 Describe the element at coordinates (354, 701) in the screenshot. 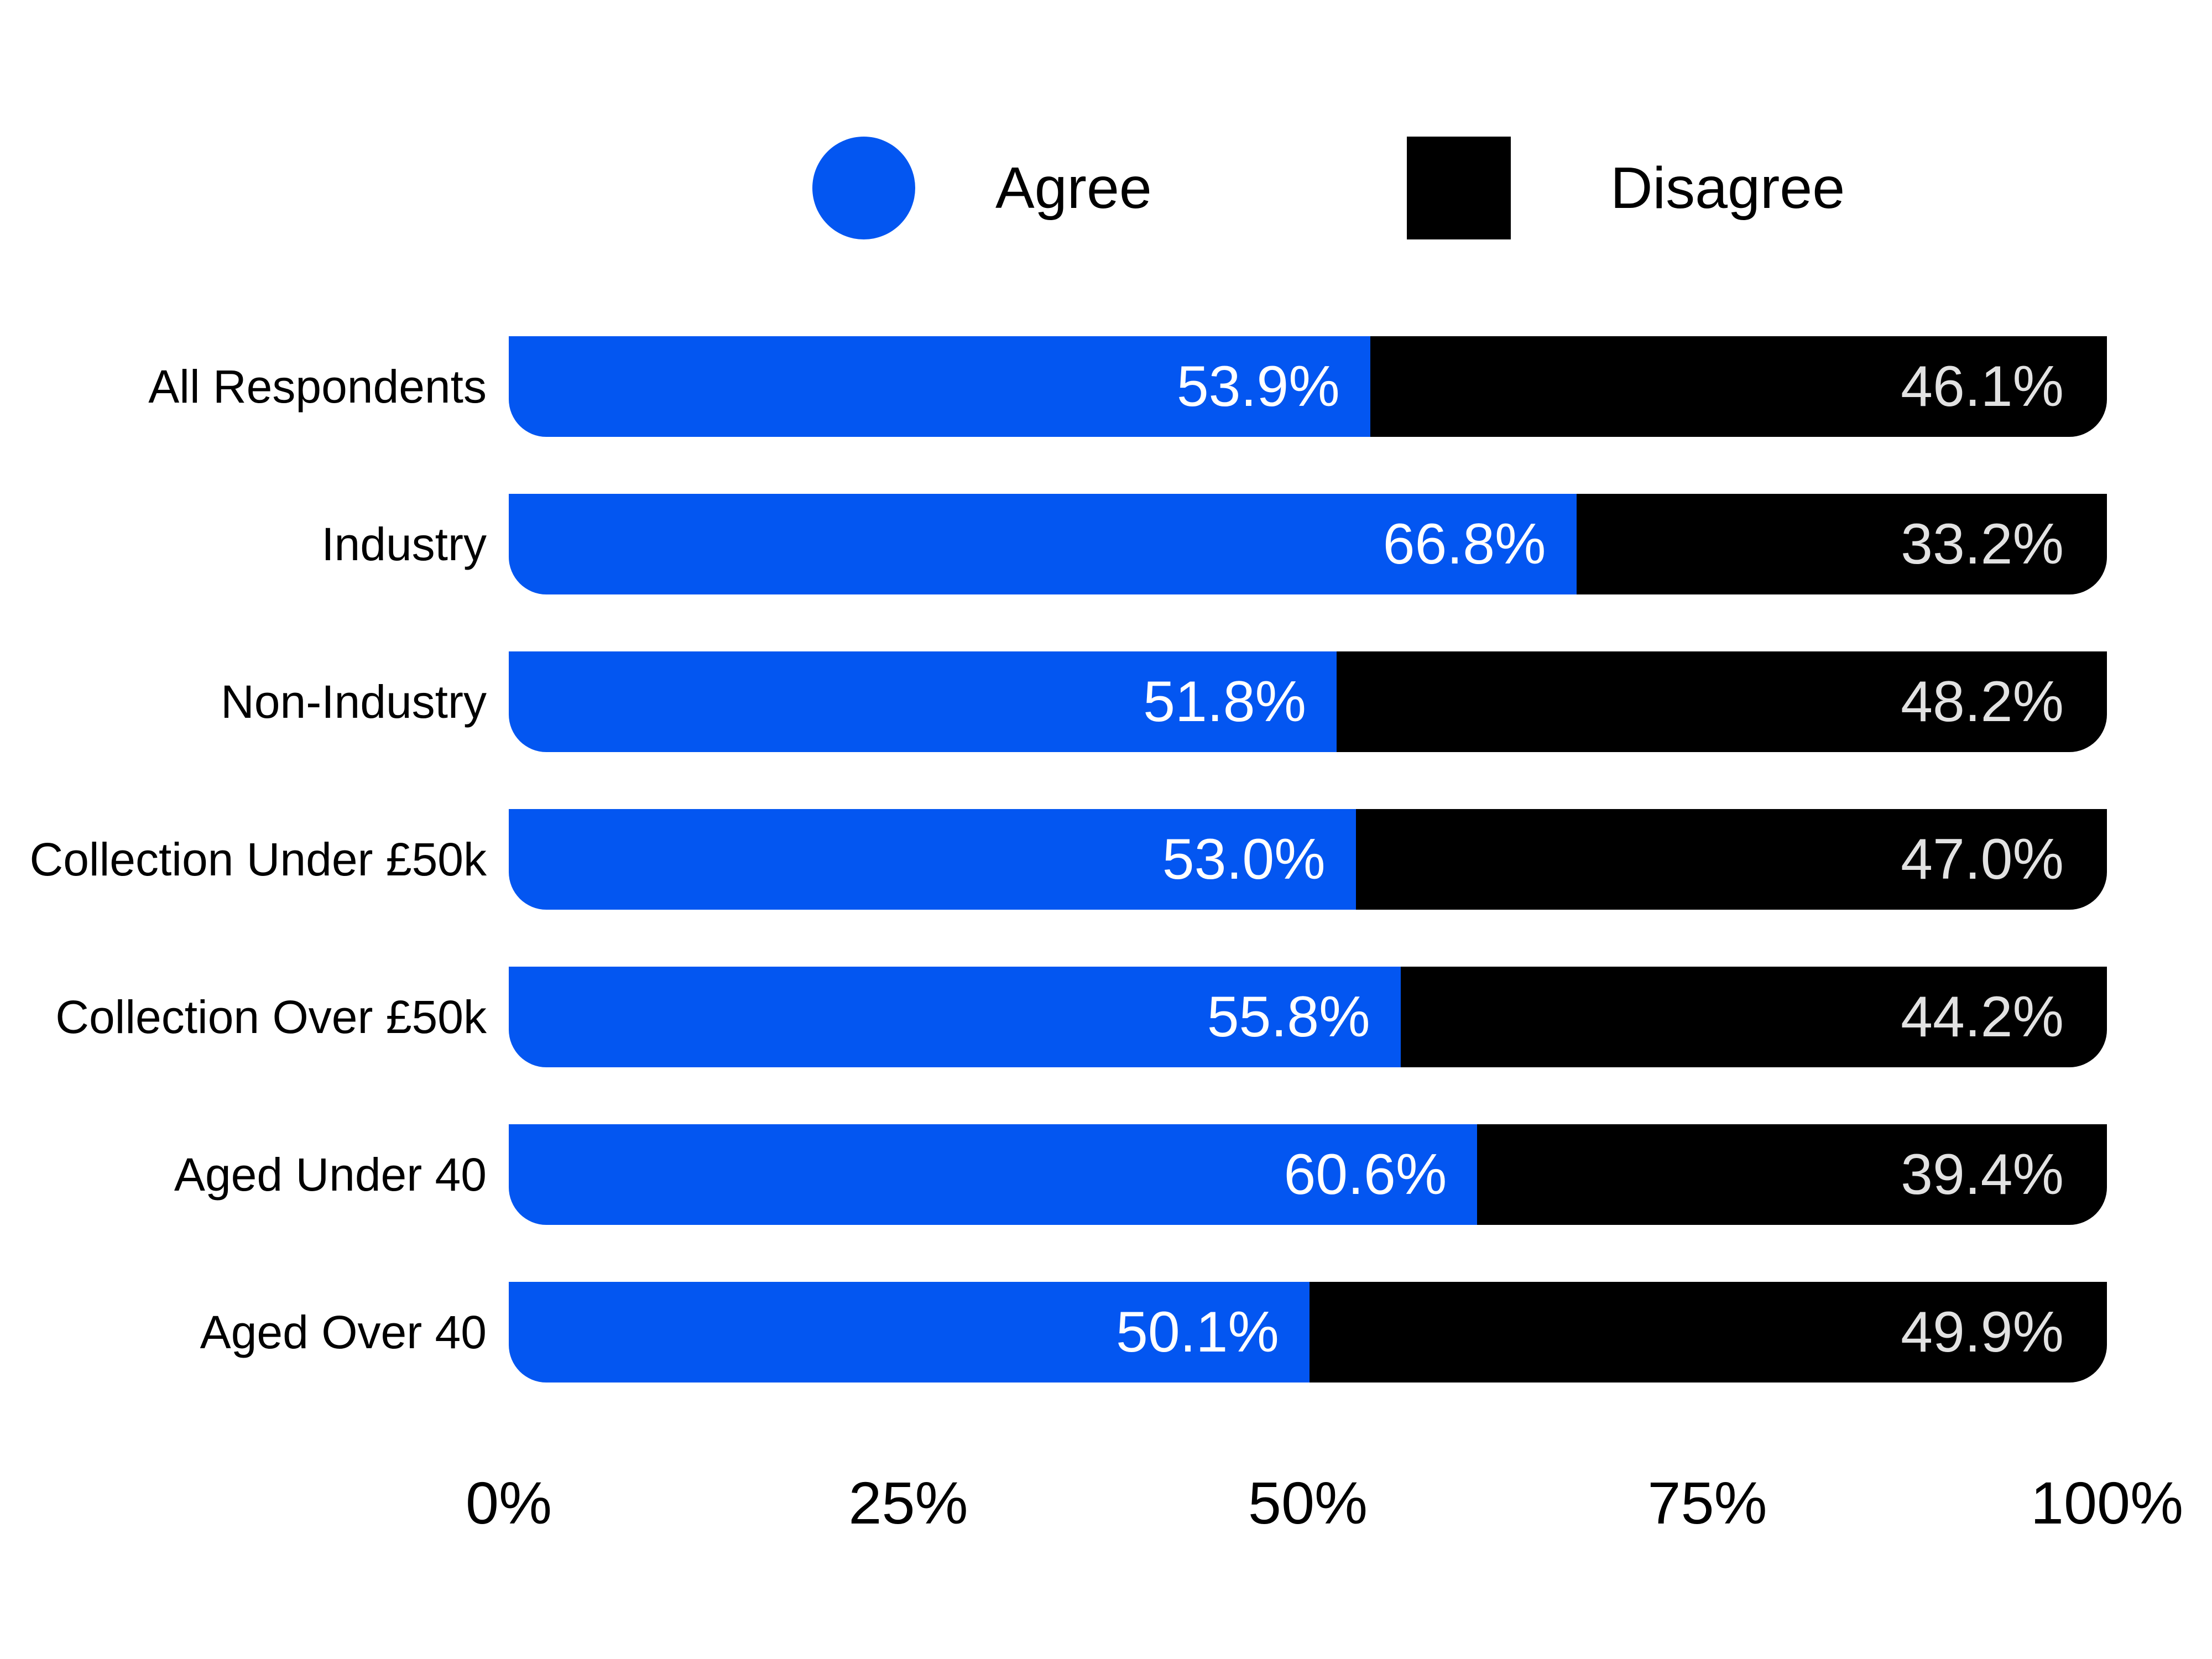

I see `category-label: Non-Industry` at that location.